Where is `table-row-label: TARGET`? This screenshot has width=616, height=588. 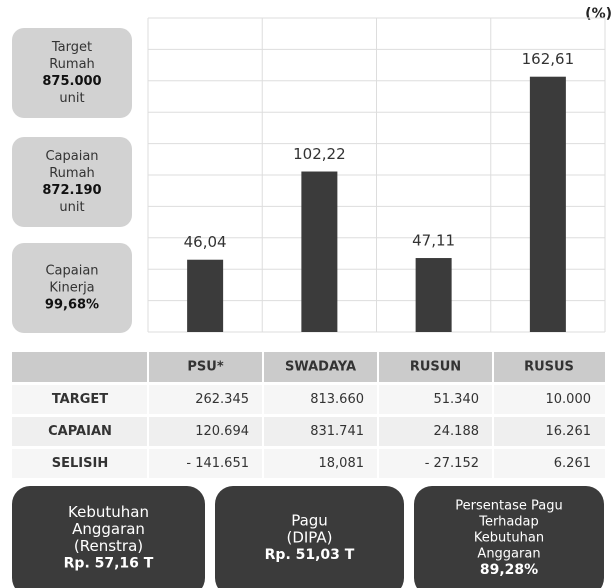
table-row-label: TARGET is located at coordinates (80, 399).